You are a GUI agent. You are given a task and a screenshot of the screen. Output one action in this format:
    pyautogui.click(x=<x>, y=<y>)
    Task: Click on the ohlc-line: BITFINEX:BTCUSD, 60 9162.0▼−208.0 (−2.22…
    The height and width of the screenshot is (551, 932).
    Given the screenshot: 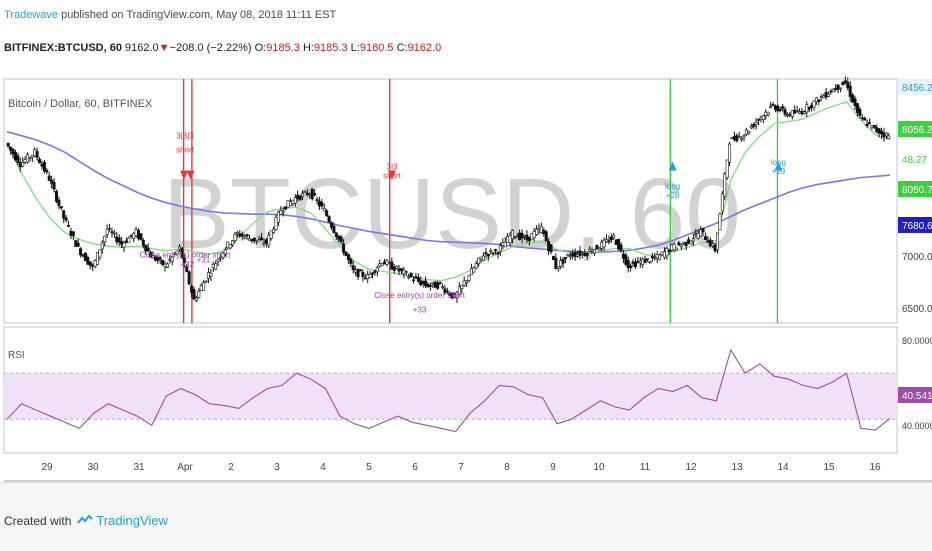 What is the action you would take?
    pyautogui.click(x=222, y=48)
    